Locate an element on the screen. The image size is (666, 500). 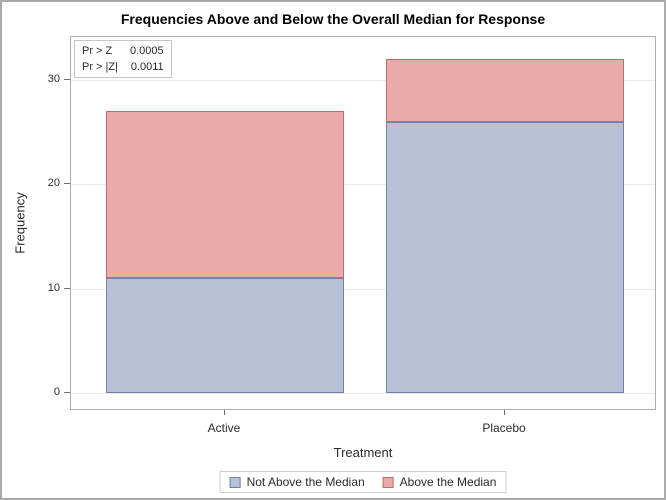
legend-item-not-above-the-median: Not Above the Median is located at coordinates (297, 482).